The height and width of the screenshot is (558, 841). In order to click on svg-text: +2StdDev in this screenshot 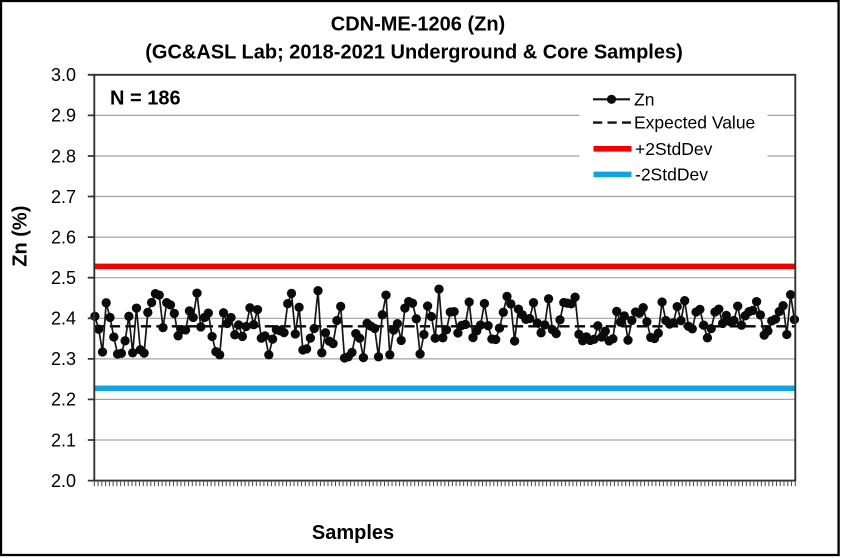, I will do `click(674, 149)`.